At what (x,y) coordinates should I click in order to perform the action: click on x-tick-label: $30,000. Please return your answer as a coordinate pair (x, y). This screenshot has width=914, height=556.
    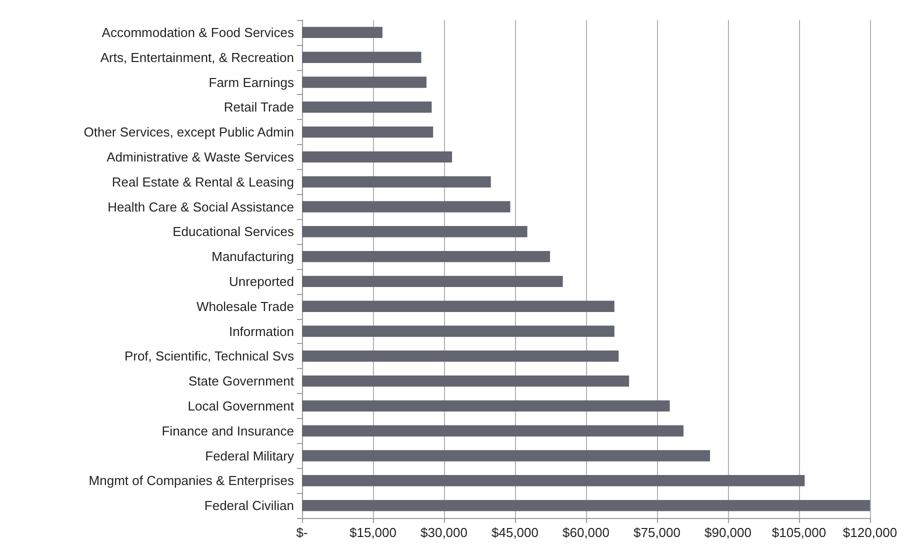
    Looking at the image, I should click on (444, 532).